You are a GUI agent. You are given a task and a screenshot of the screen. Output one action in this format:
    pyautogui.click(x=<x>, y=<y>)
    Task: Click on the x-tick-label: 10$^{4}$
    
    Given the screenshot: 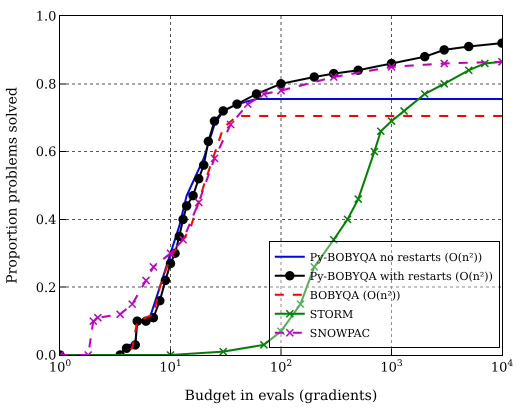 What is the action you would take?
    pyautogui.click(x=502, y=367)
    